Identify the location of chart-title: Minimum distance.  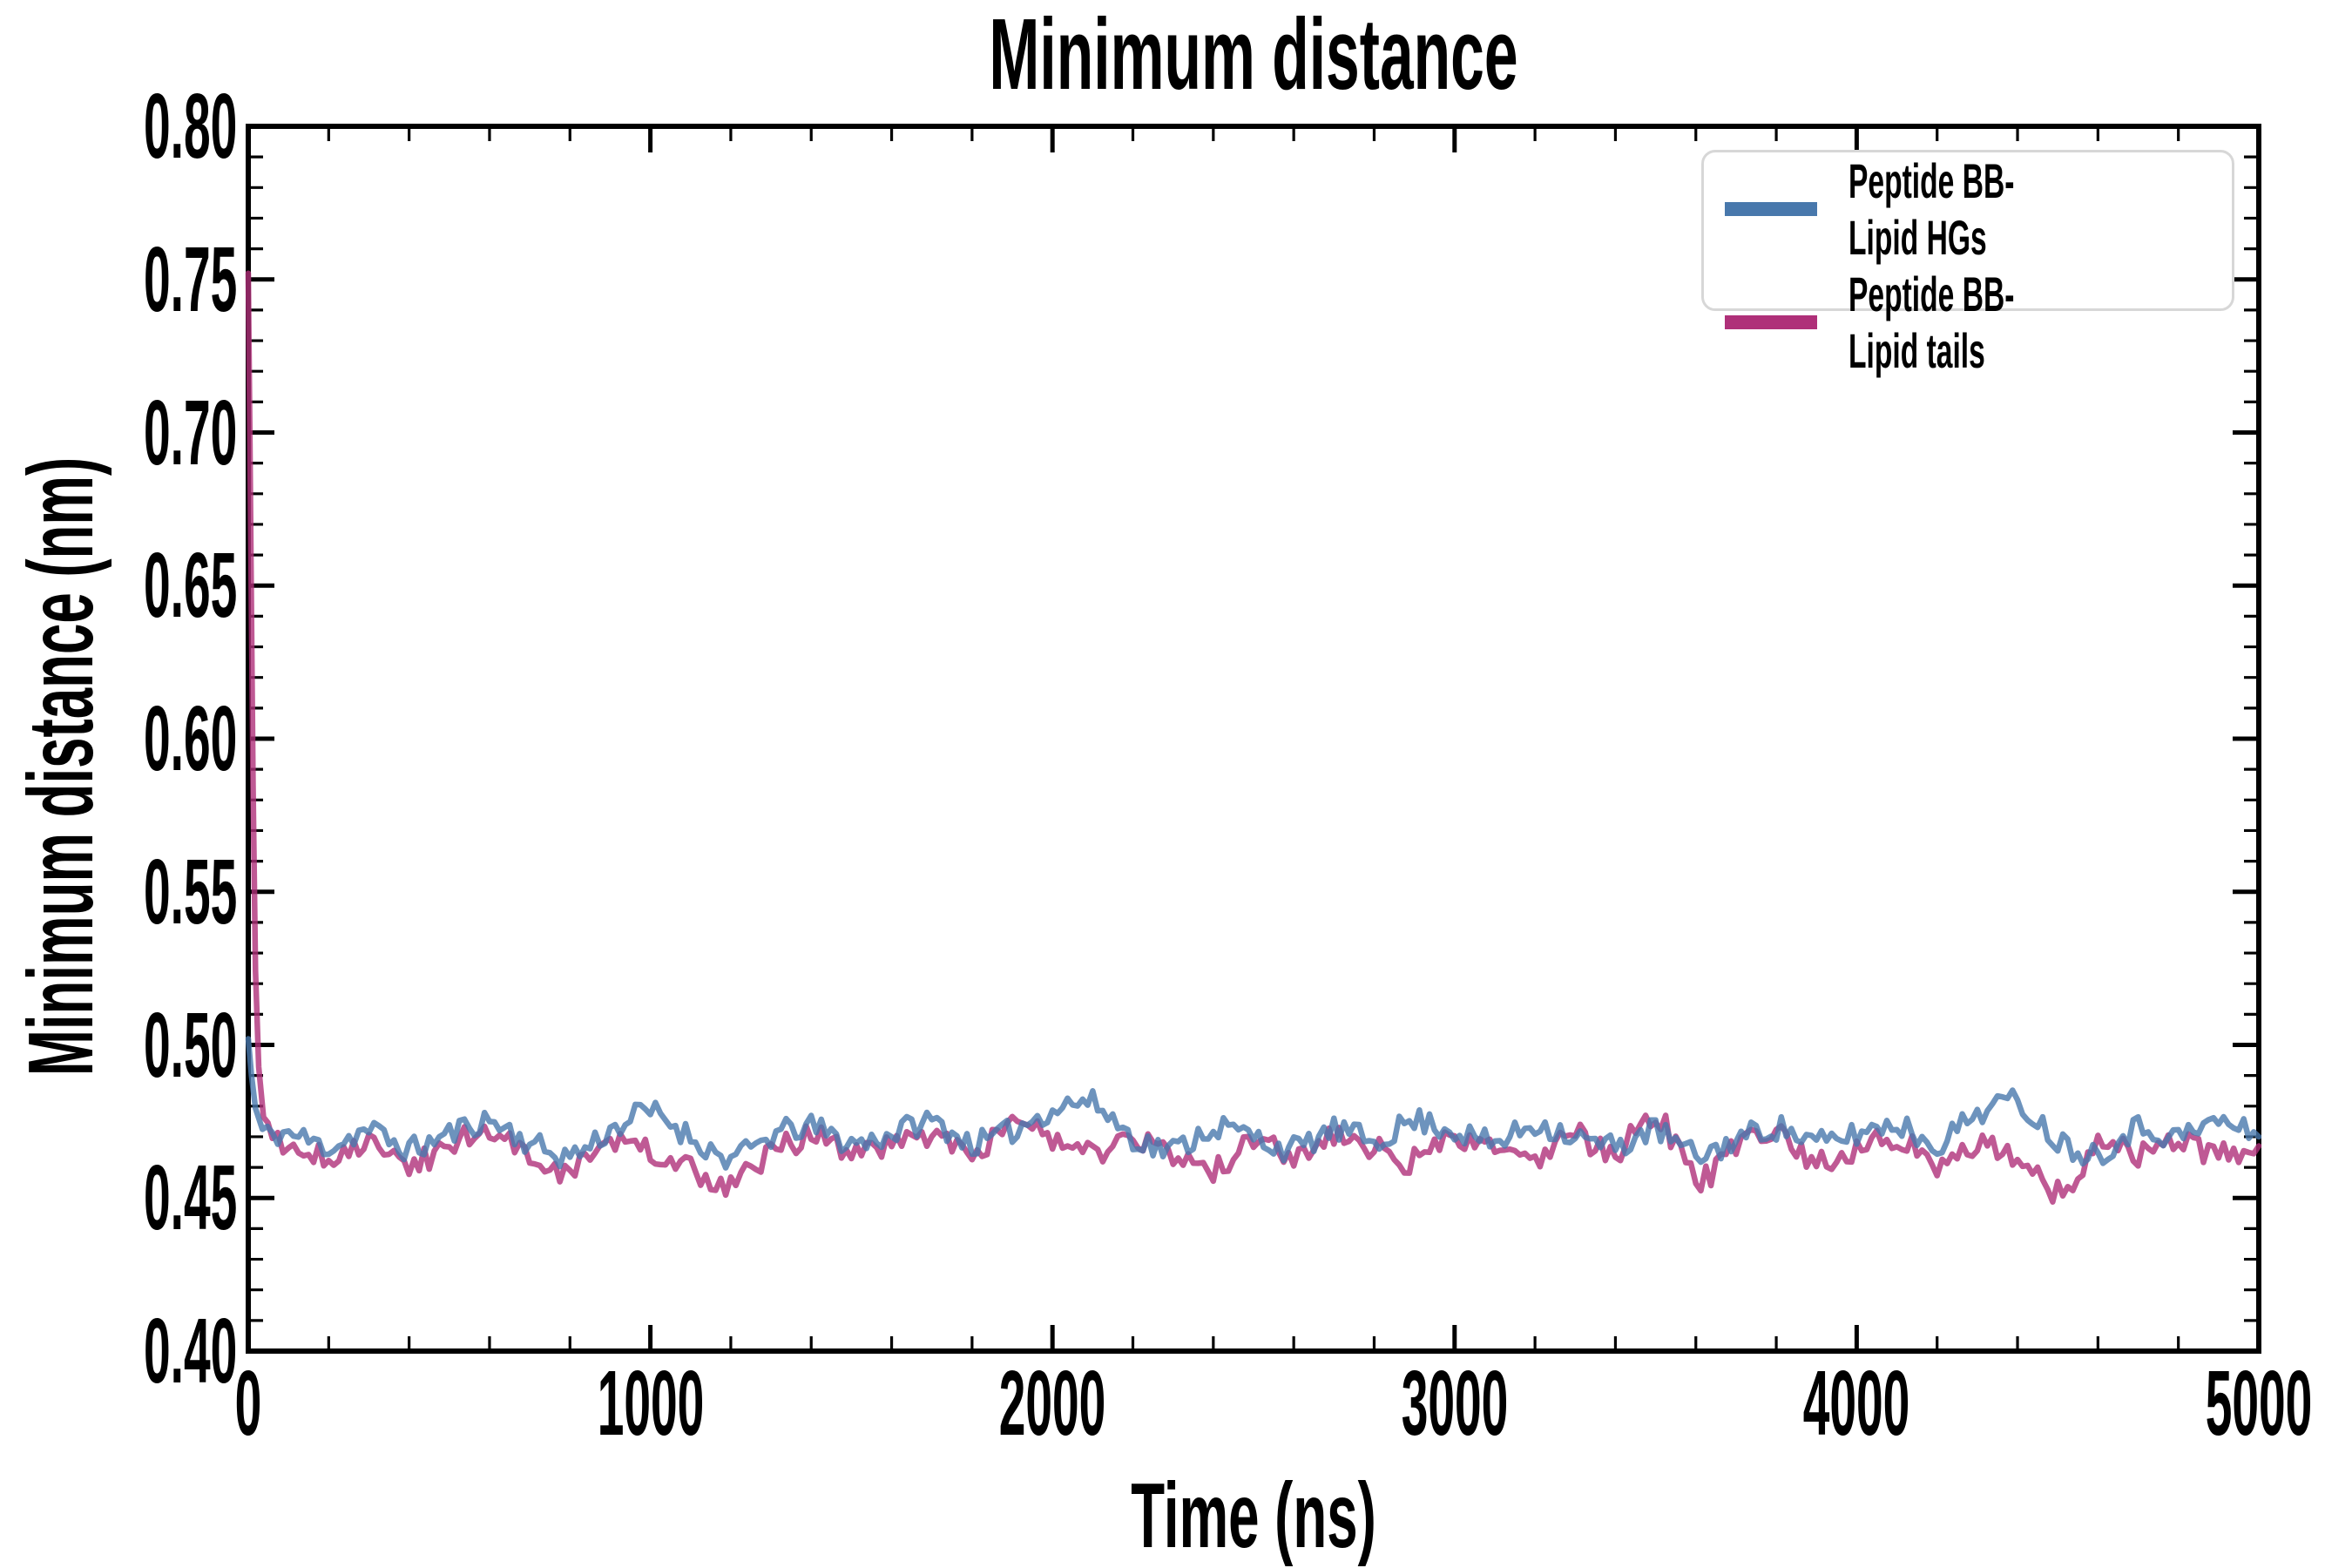
(1253, 54).